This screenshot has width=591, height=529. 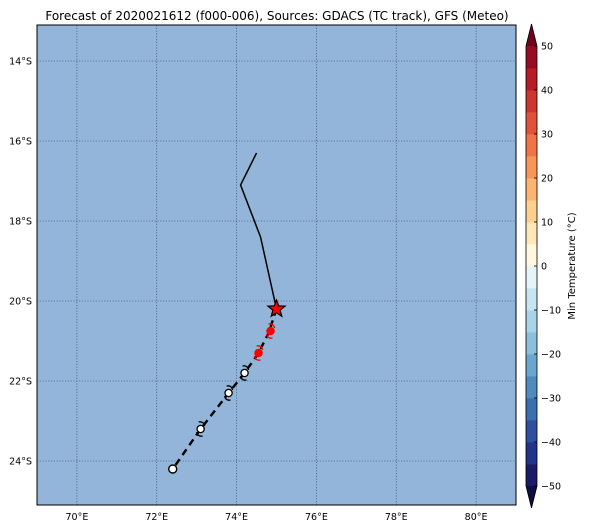 What do you see at coordinates (531, 35) in the screenshot?
I see `colorbar-extend-max` at bounding box center [531, 35].